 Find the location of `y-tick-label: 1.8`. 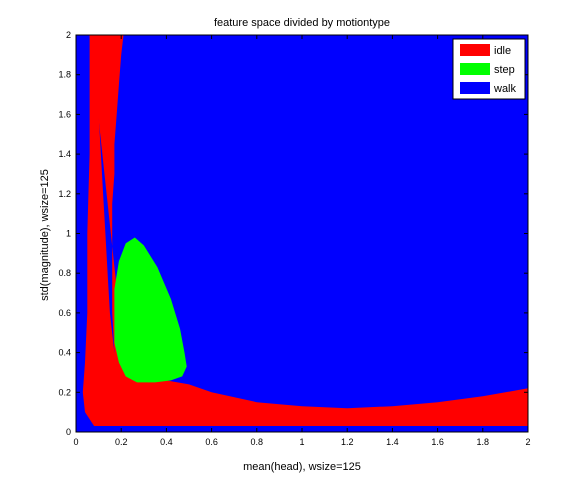

y-tick-label: 1.8 is located at coordinates (64, 75).